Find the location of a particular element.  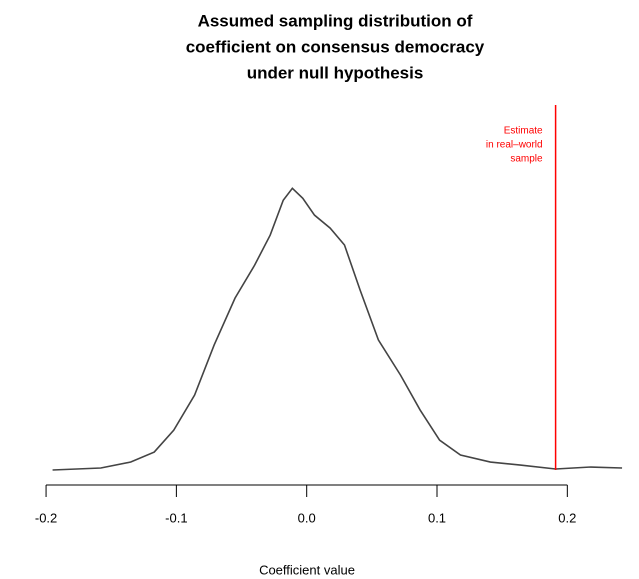

x-axis-label: Coefficient value is located at coordinates (307, 569).